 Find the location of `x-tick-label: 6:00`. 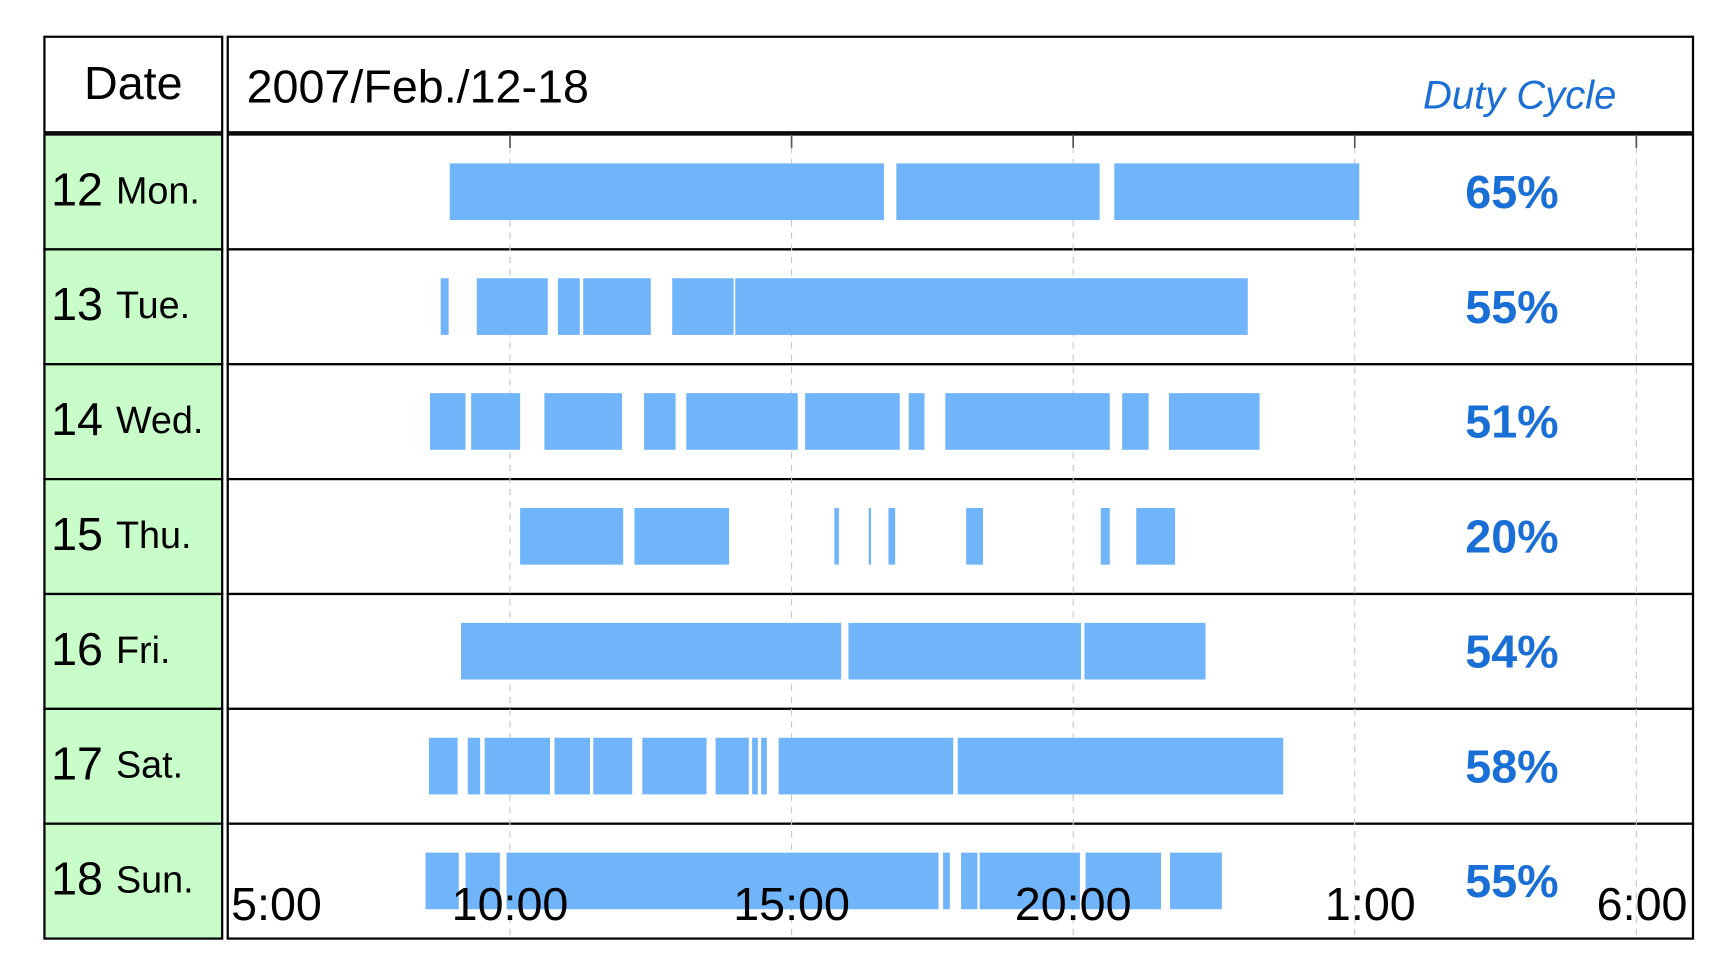

x-tick-label: 6:00 is located at coordinates (1642, 904).